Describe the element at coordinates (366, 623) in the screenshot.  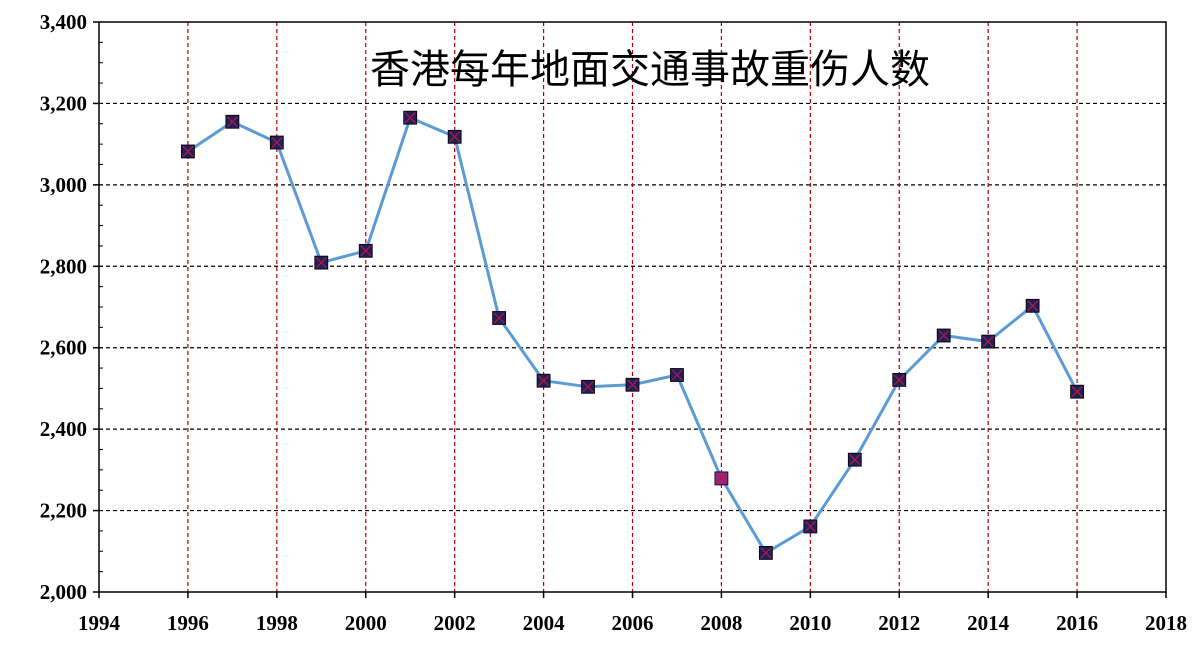
I see `x-tick-label: 2000` at that location.